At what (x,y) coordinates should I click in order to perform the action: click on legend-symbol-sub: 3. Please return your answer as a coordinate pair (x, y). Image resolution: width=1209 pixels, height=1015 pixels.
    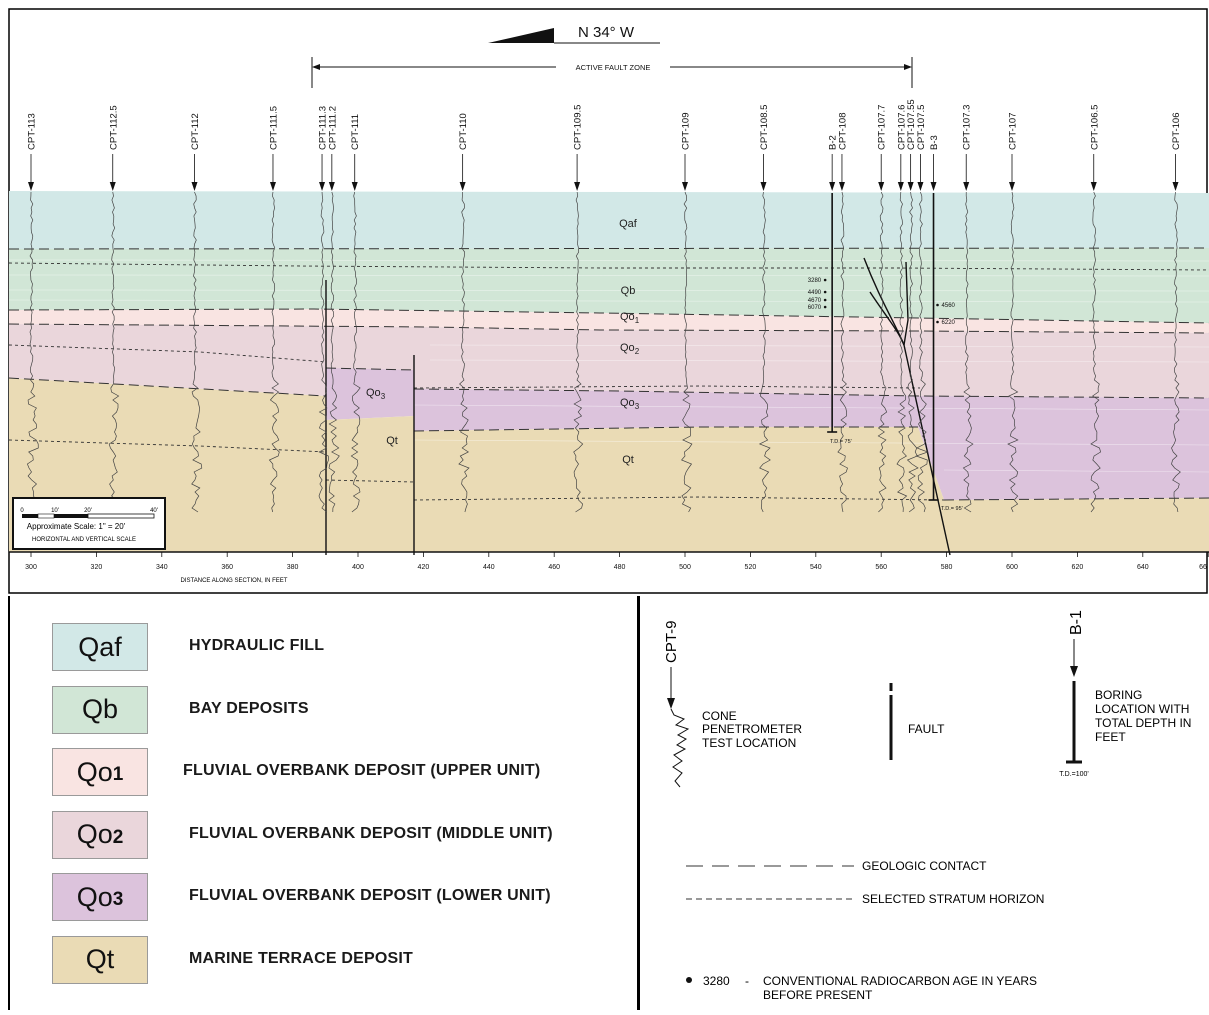
    Looking at the image, I should click on (118, 899).